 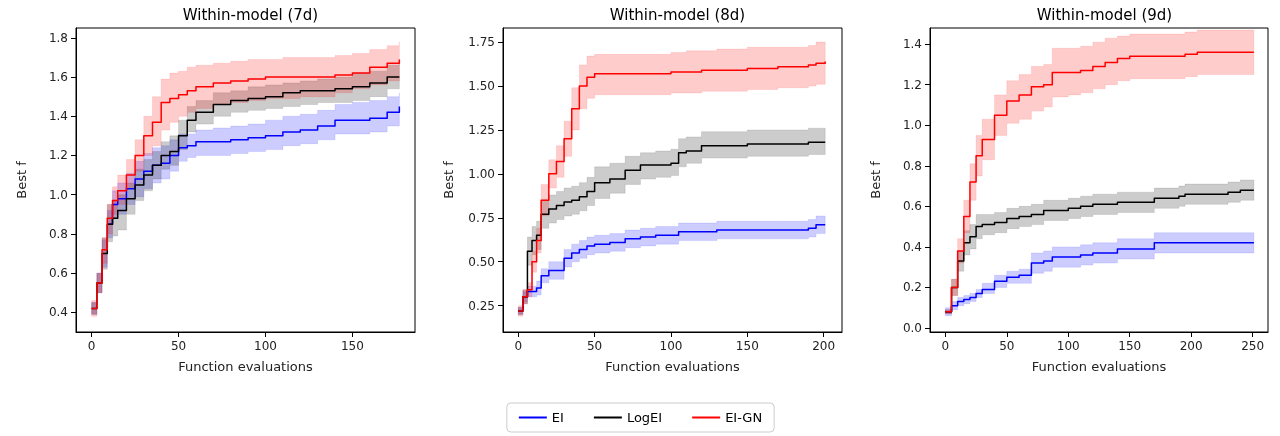 I want to click on y-tick-label: 1.6, so click(x=58, y=77).